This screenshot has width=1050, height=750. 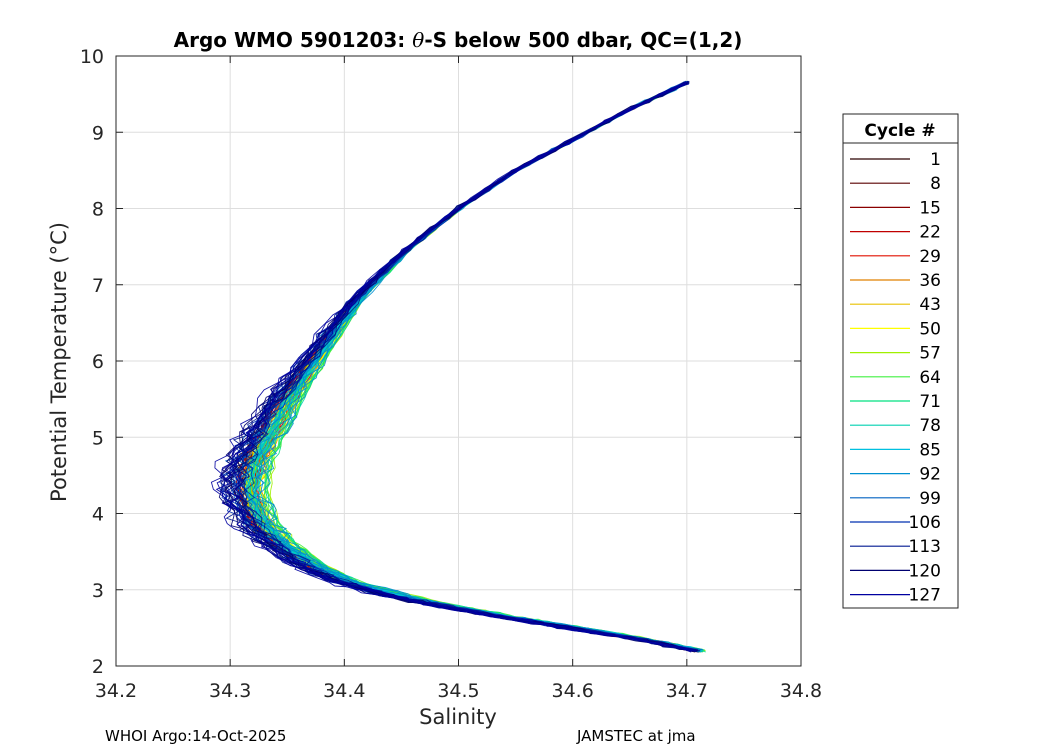 I want to click on y-tick-label: 8, so click(x=98, y=210).